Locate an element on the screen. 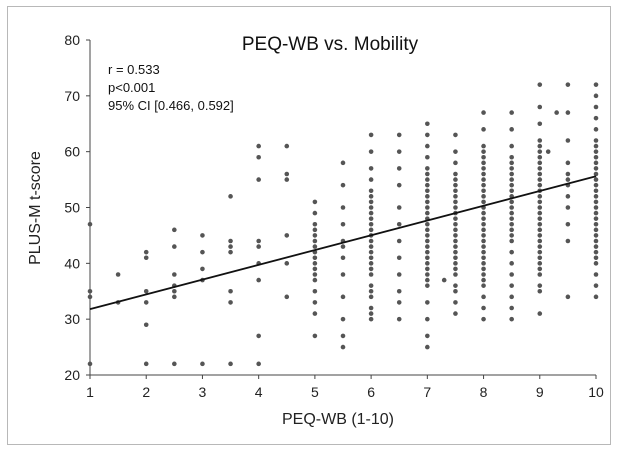  x-tick-label: 2 is located at coordinates (146, 392).